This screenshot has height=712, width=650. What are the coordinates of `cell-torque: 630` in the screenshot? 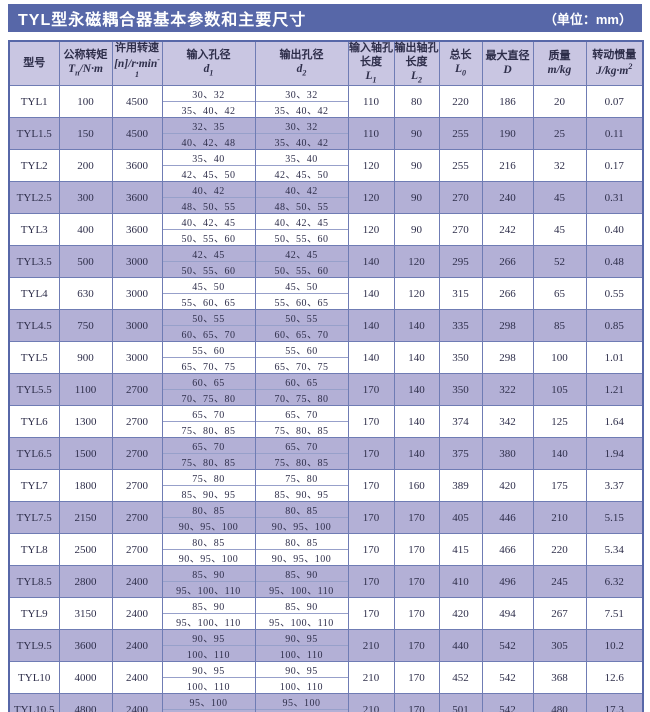 It's located at (85, 294).